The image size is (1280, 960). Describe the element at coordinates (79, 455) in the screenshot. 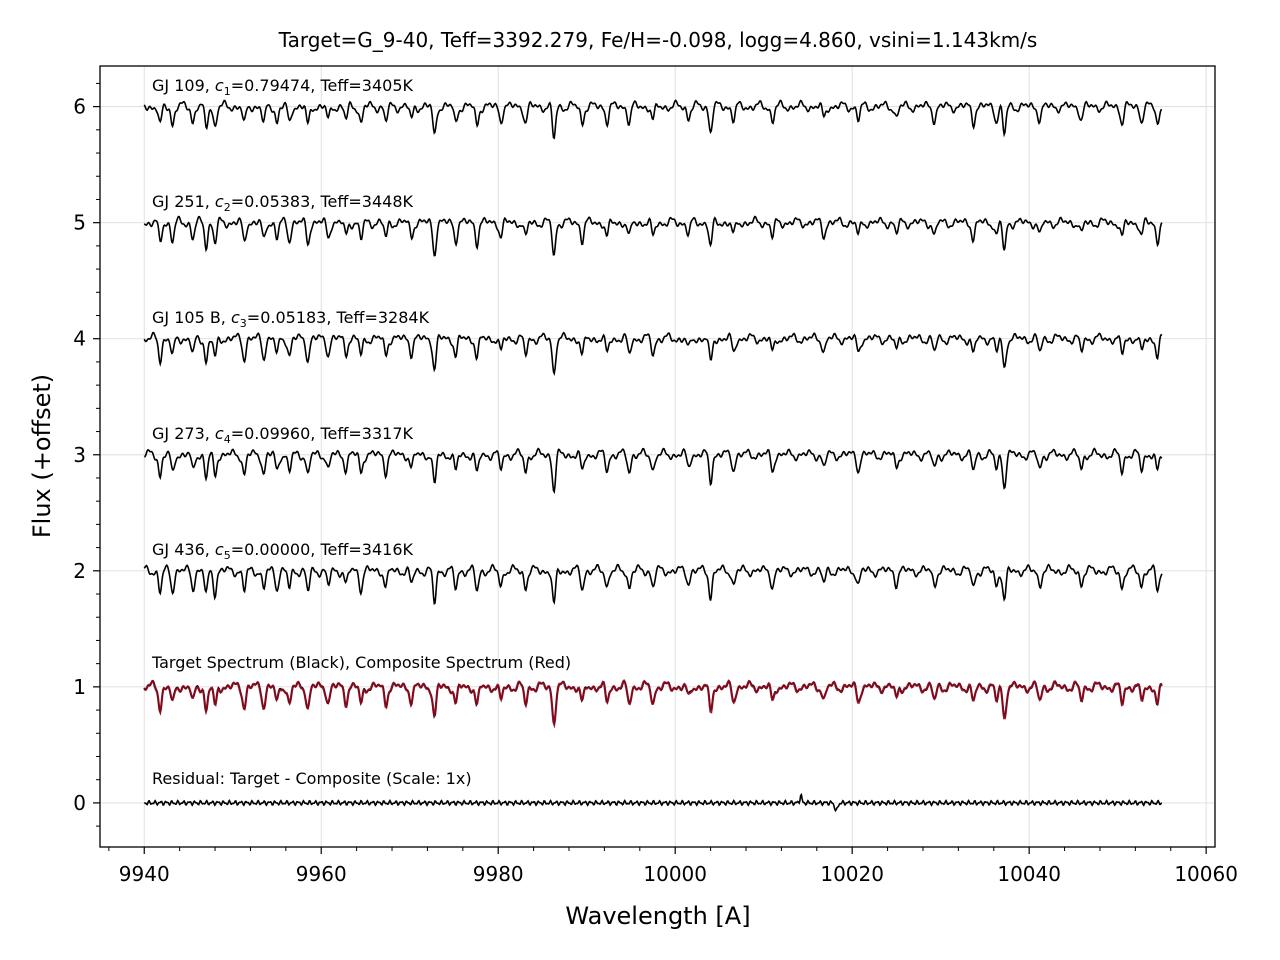

I see `y-tick-label: 3` at that location.